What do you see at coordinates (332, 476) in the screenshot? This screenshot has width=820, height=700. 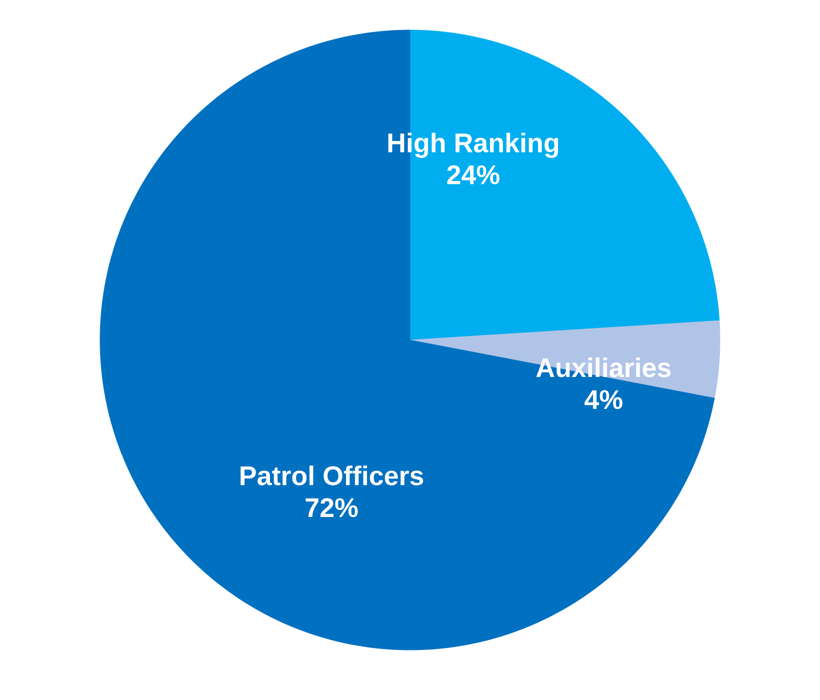 I see `slice-label: Patrol Officers` at bounding box center [332, 476].